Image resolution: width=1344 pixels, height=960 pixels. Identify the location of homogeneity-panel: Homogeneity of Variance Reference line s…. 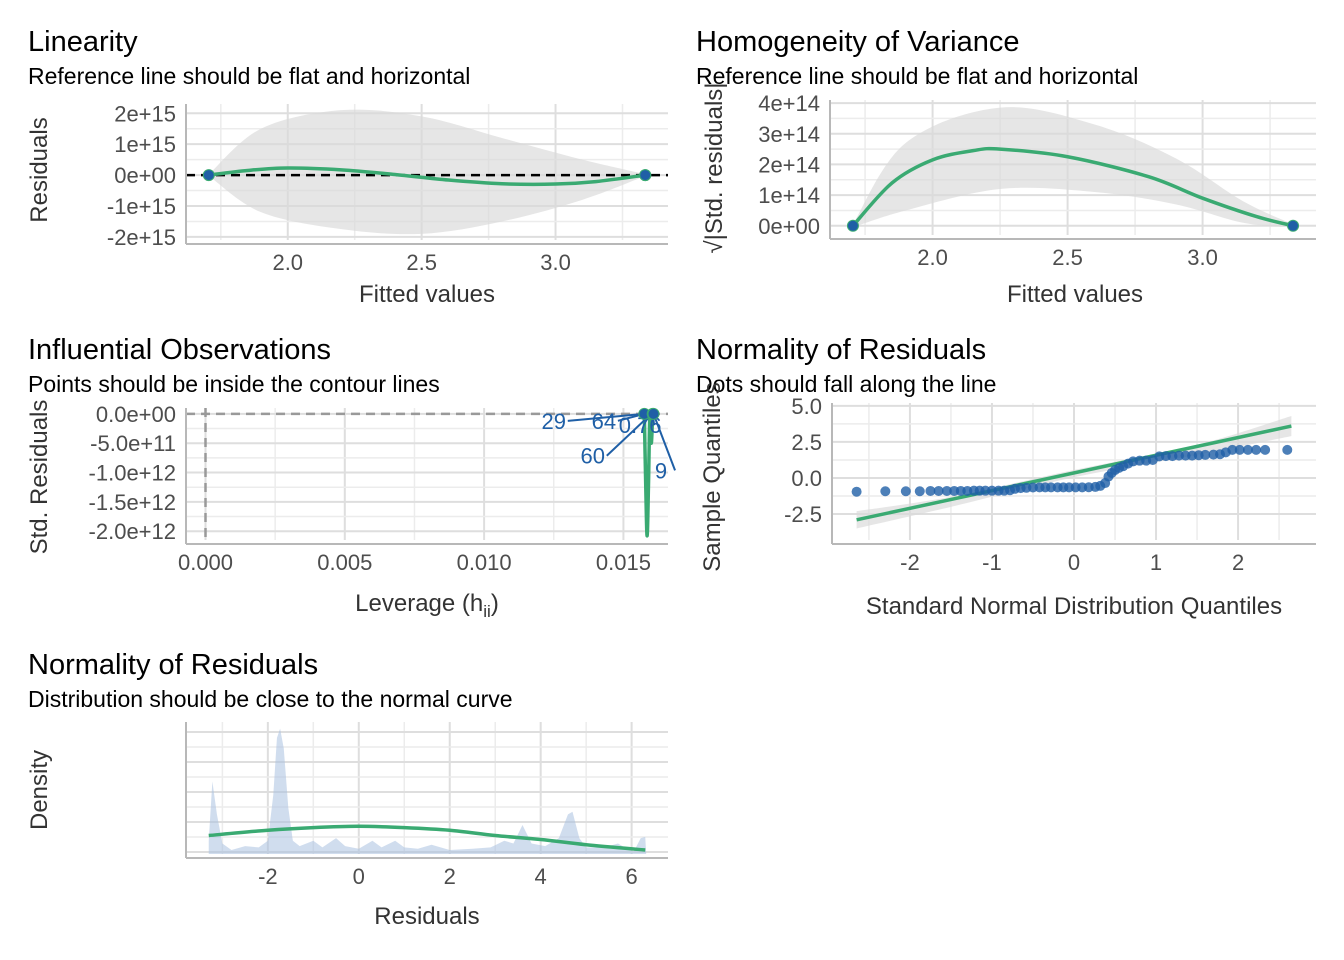
(1006, 167).